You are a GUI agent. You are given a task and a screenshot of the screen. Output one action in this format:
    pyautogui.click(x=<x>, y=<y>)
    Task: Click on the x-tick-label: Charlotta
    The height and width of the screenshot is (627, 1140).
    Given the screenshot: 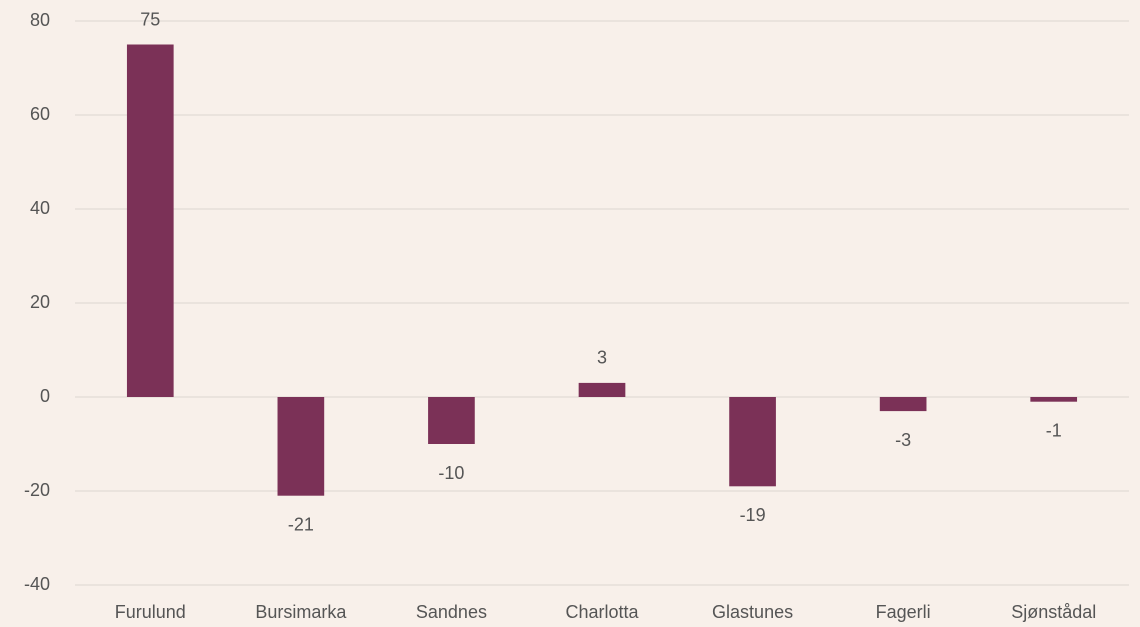 What is the action you would take?
    pyautogui.click(x=602, y=612)
    